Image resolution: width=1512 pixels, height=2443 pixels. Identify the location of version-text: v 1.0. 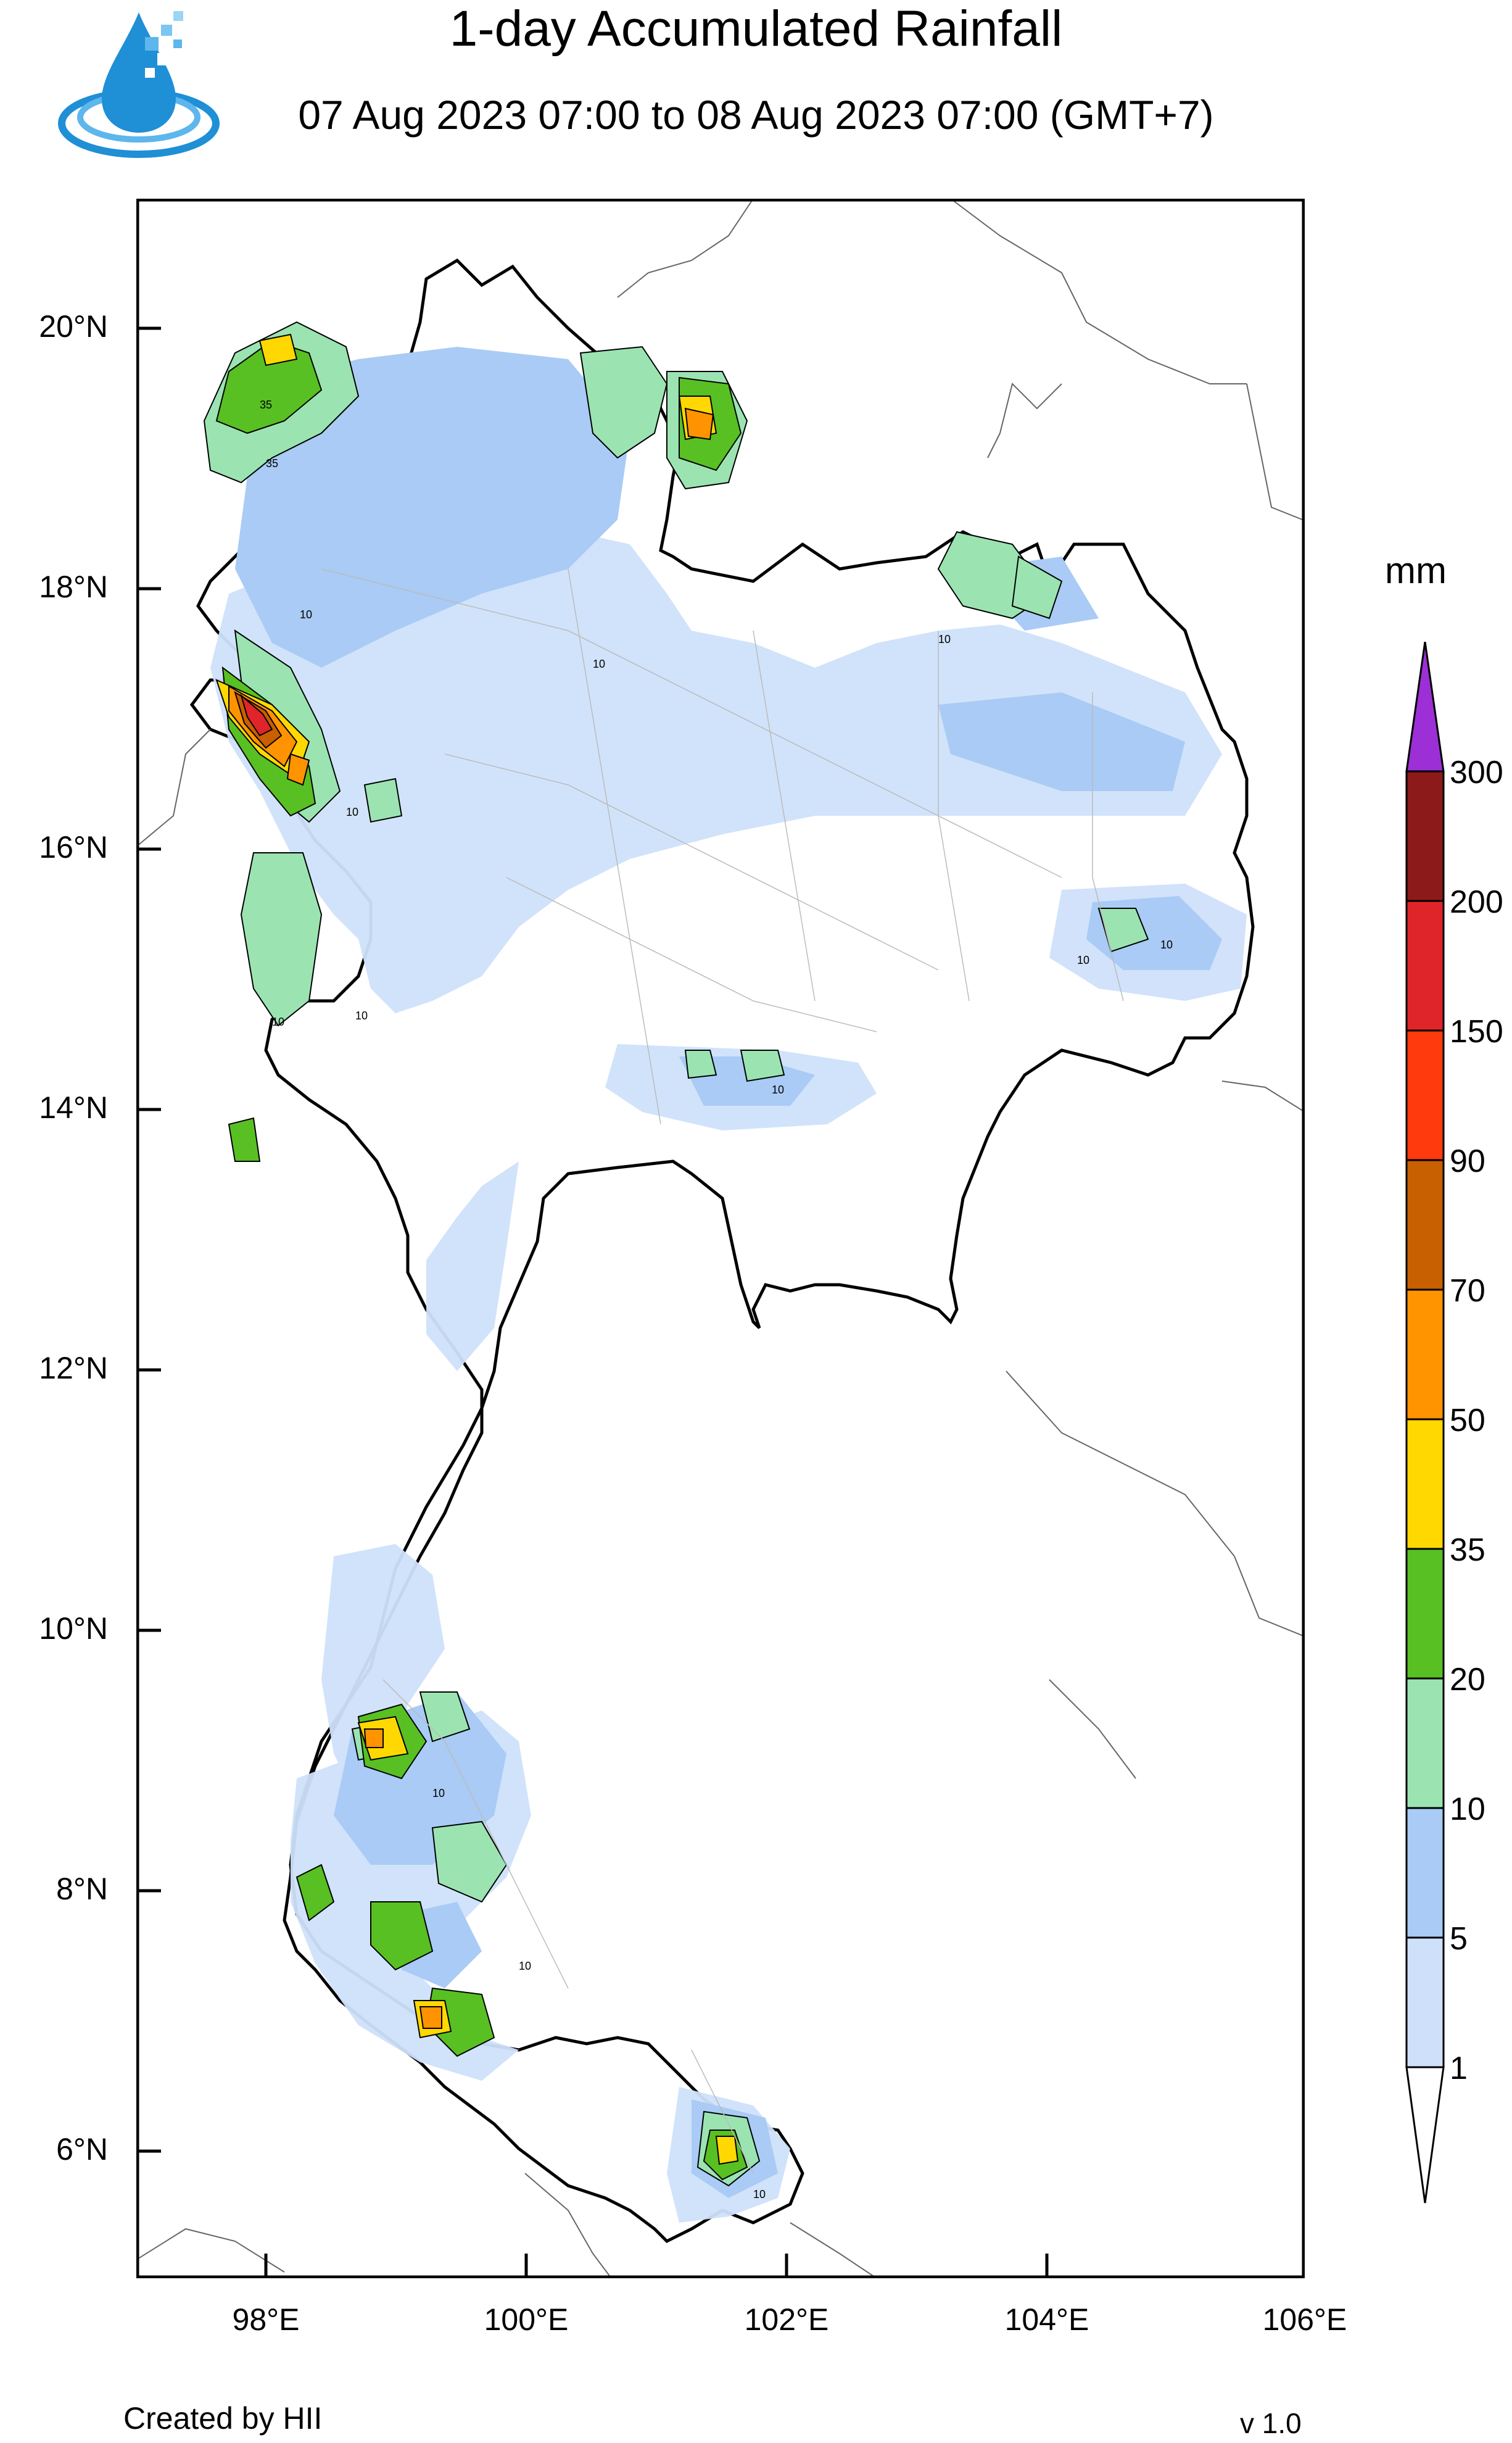
(1271, 2423).